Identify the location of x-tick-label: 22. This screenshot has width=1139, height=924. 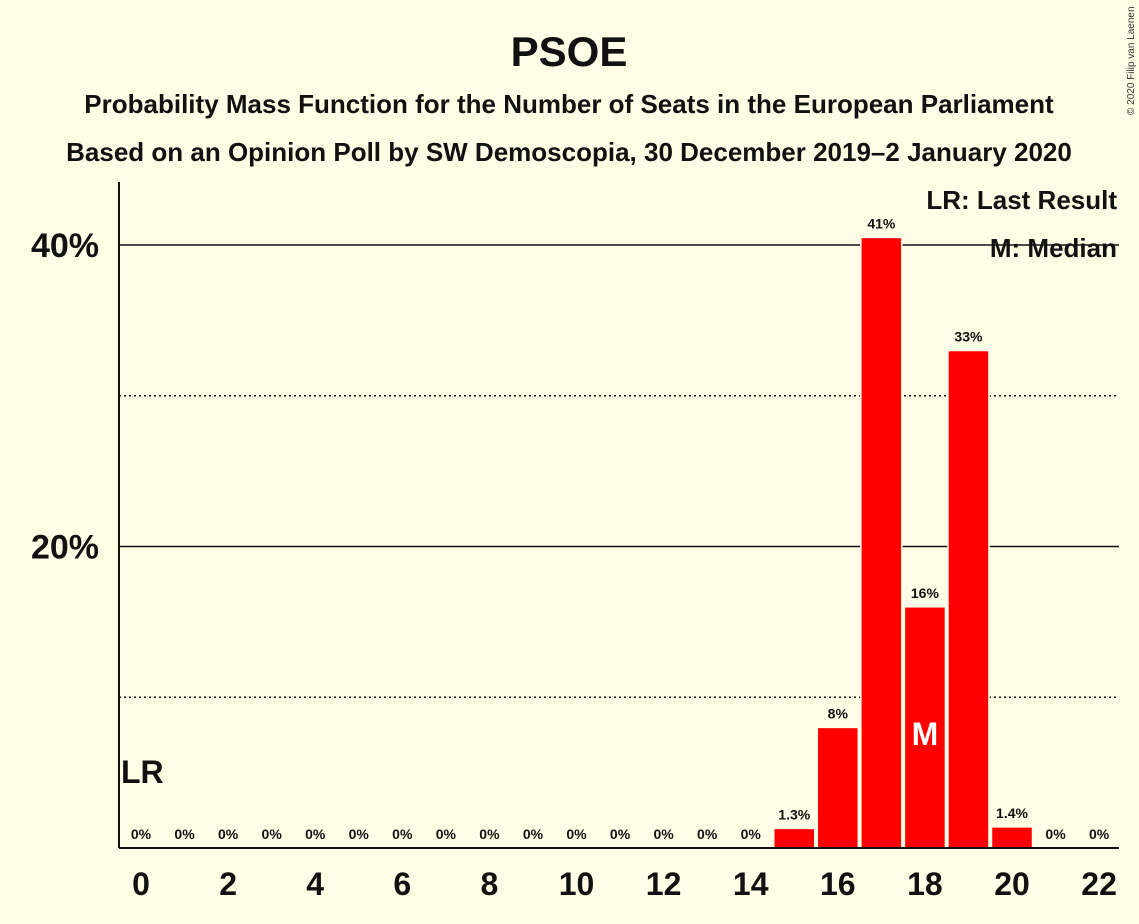
(1099, 884).